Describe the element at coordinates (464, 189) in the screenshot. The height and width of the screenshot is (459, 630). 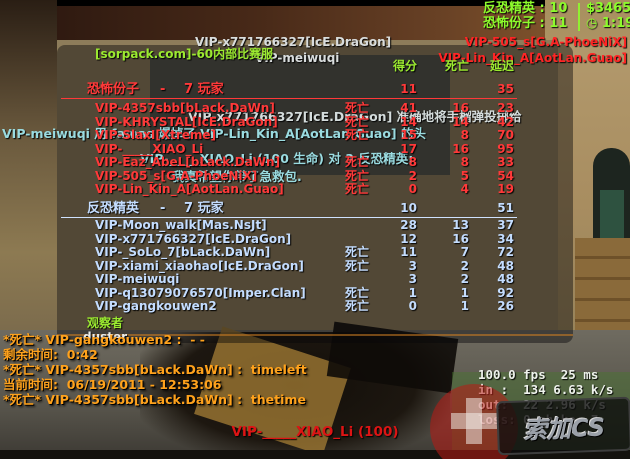
I see `player-deaths: 4` at that location.